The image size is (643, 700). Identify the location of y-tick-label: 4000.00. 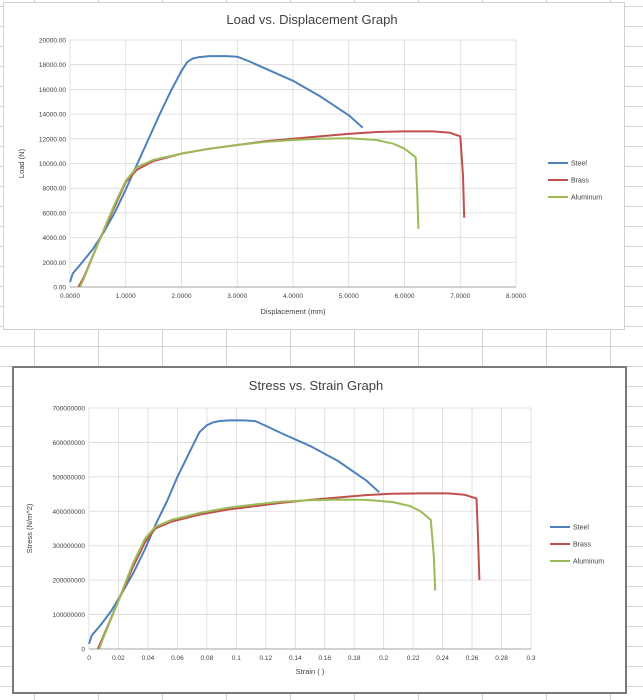
(55, 238).